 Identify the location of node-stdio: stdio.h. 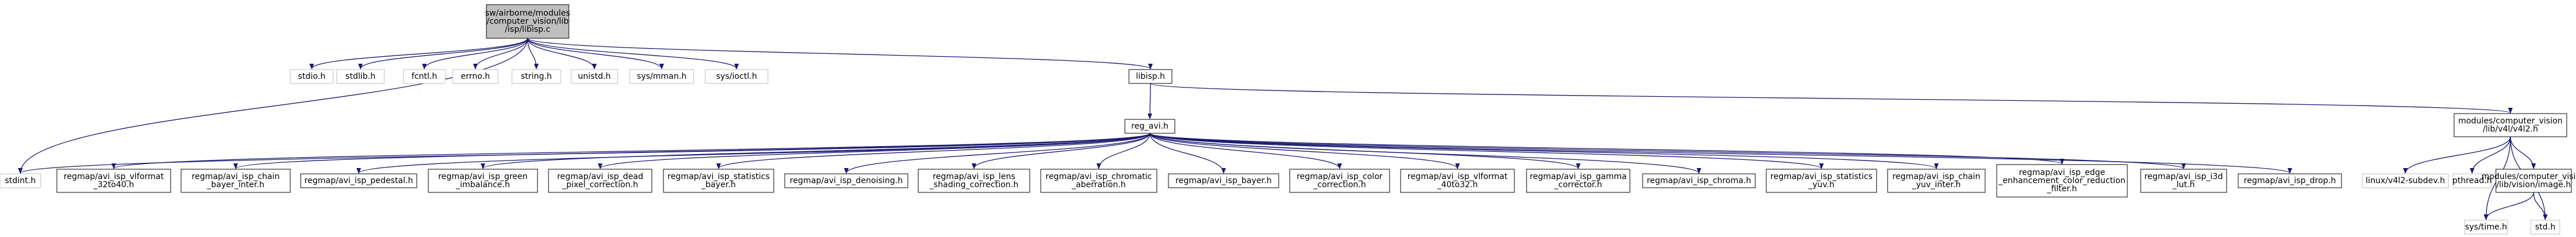
(312, 76).